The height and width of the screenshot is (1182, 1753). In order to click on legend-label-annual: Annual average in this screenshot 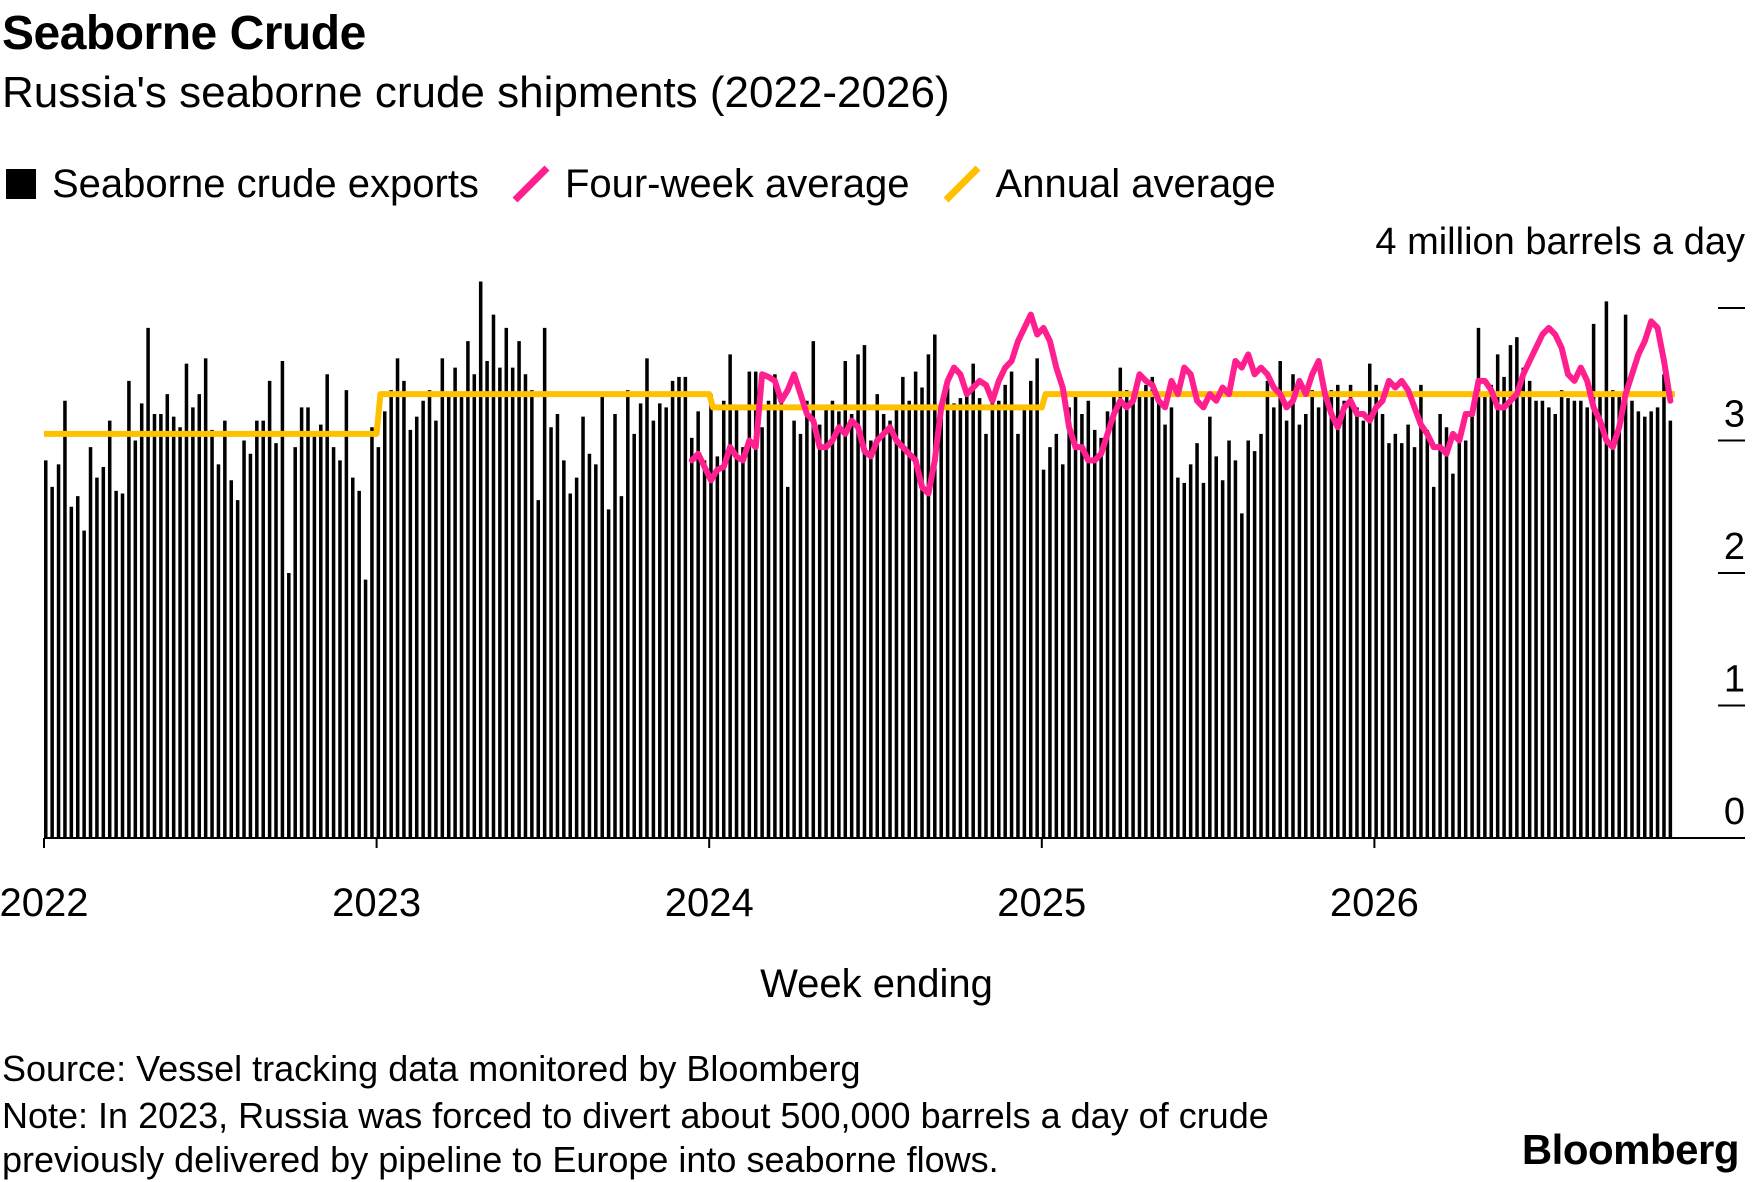, I will do `click(1135, 183)`.